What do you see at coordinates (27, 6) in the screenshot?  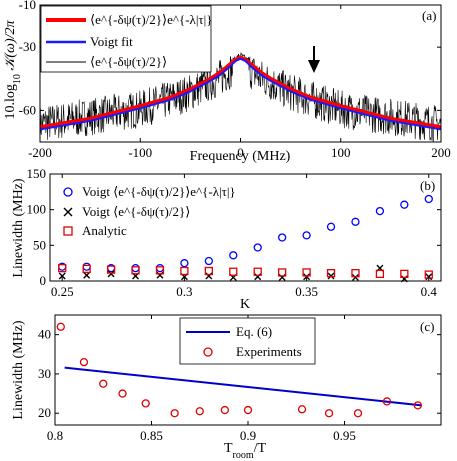 I see `y-tick-label: -10` at bounding box center [27, 6].